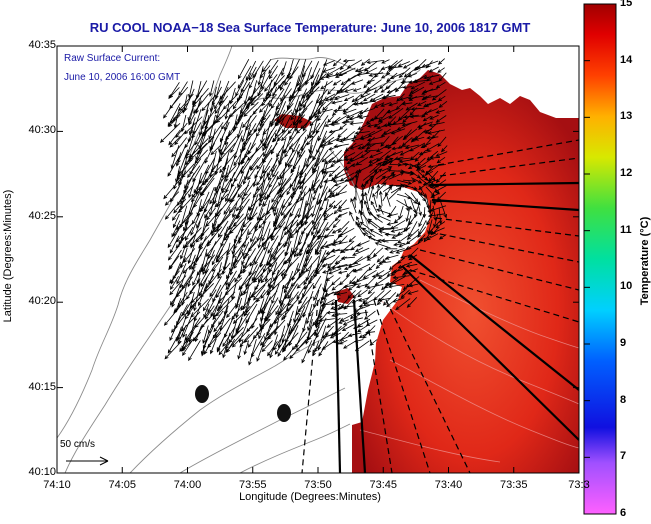  What do you see at coordinates (623, 456) in the screenshot?
I see `colorbar-tick-label: 7` at bounding box center [623, 456].